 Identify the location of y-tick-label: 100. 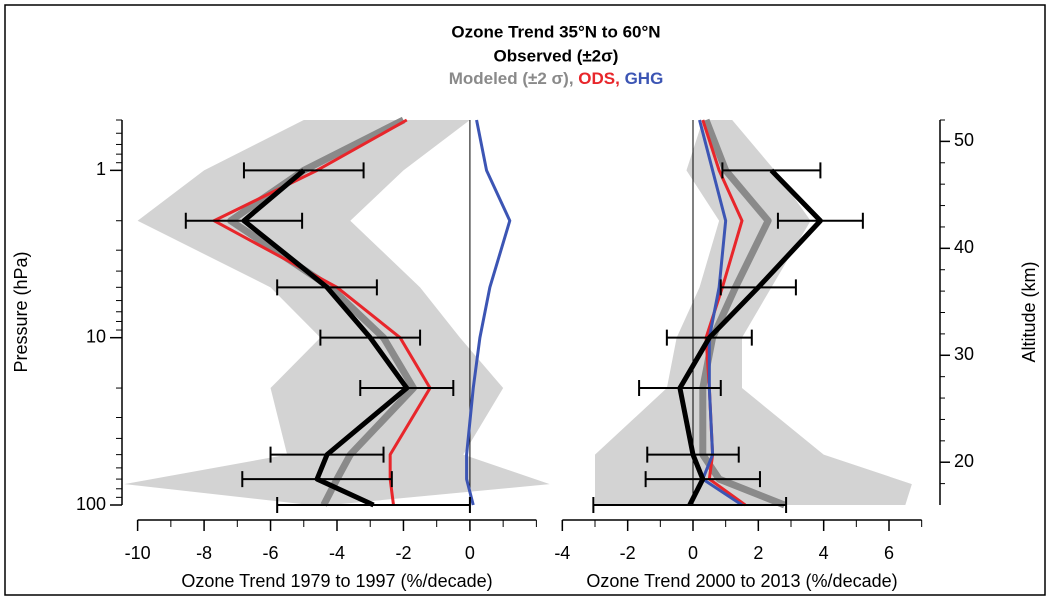
(91, 504).